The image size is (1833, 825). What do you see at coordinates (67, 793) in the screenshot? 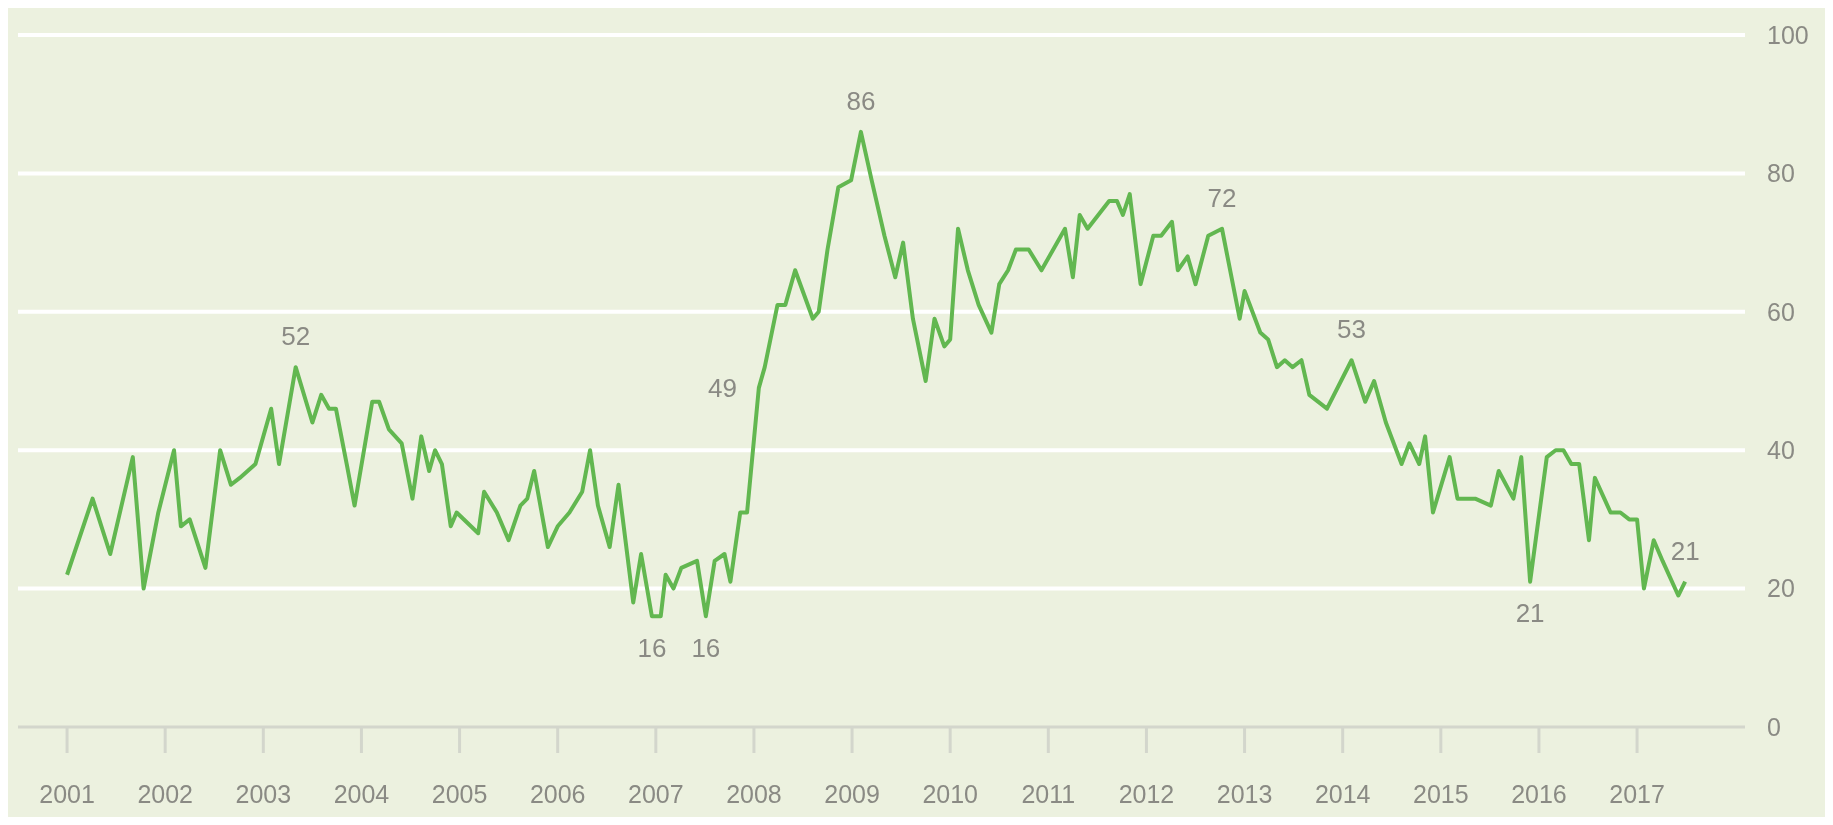
I see `x-tick-label: 2001` at bounding box center [67, 793].